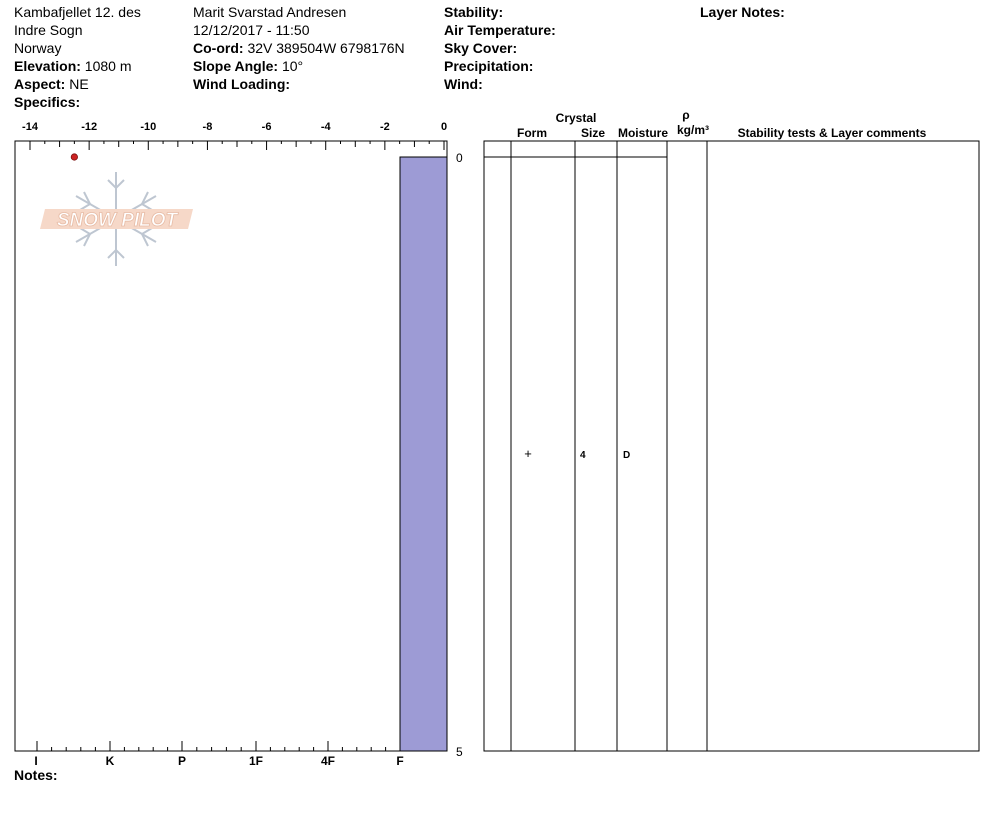  I want to click on layer-moisture: D, so click(626, 455).